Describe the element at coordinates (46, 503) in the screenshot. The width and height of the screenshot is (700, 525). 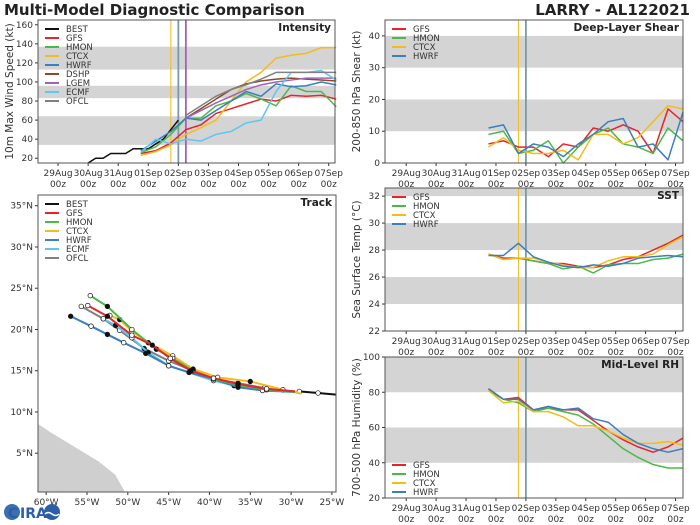
I see `x-tick-label: 60°W` at that location.